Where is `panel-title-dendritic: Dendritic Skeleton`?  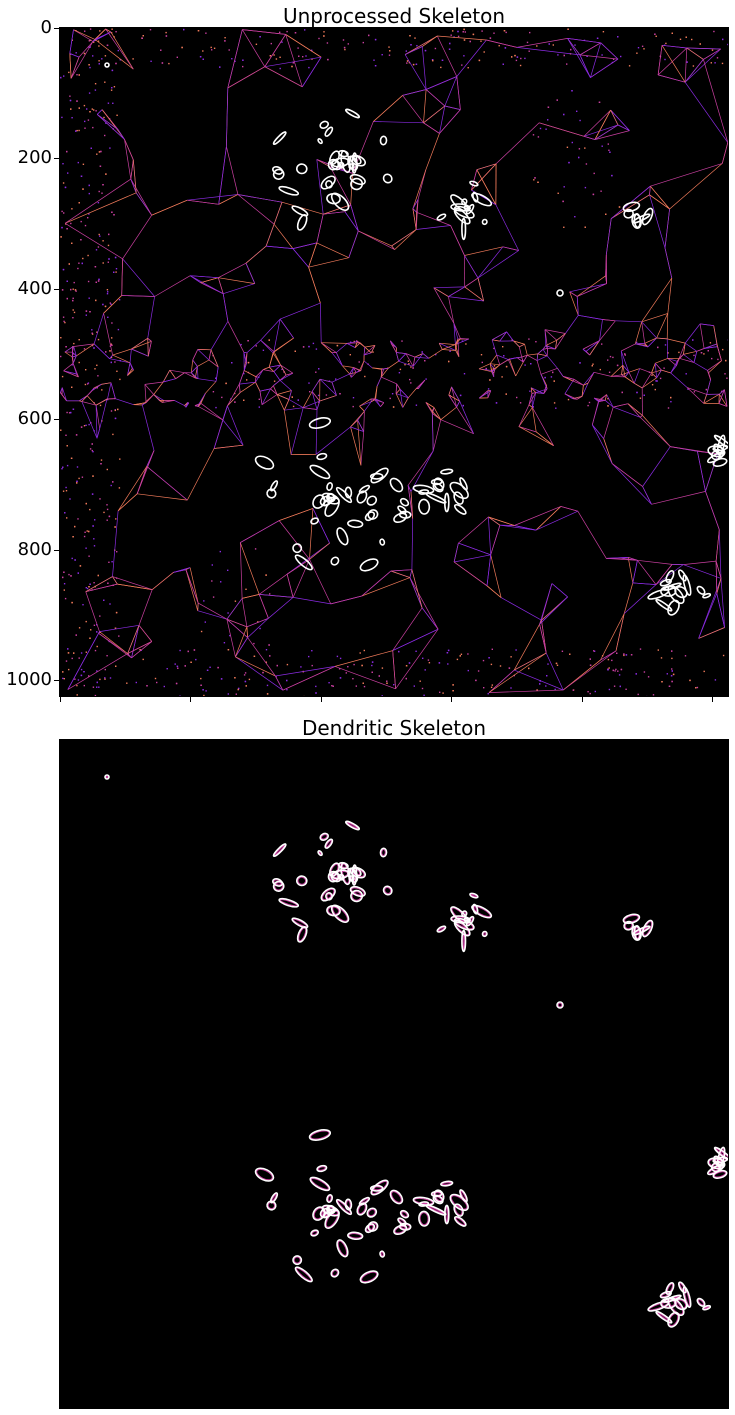 panel-title-dendritic: Dendritic Skeleton is located at coordinates (394, 728).